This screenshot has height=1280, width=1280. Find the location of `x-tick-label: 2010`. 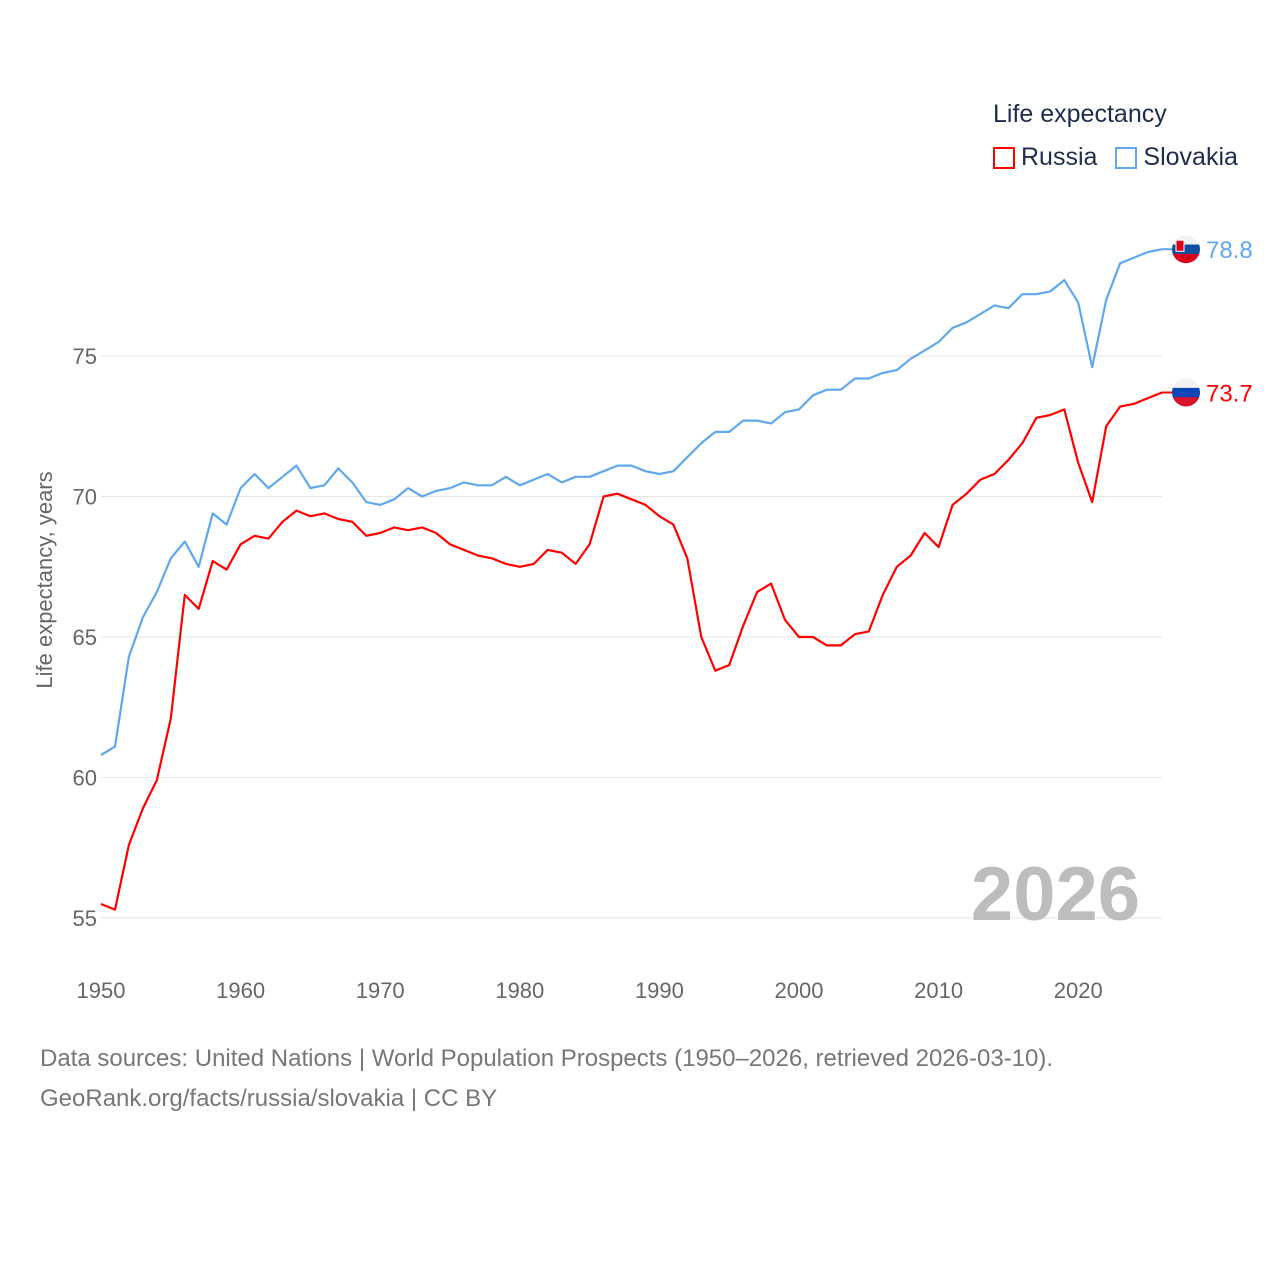

x-tick-label: 2010 is located at coordinates (938, 990).